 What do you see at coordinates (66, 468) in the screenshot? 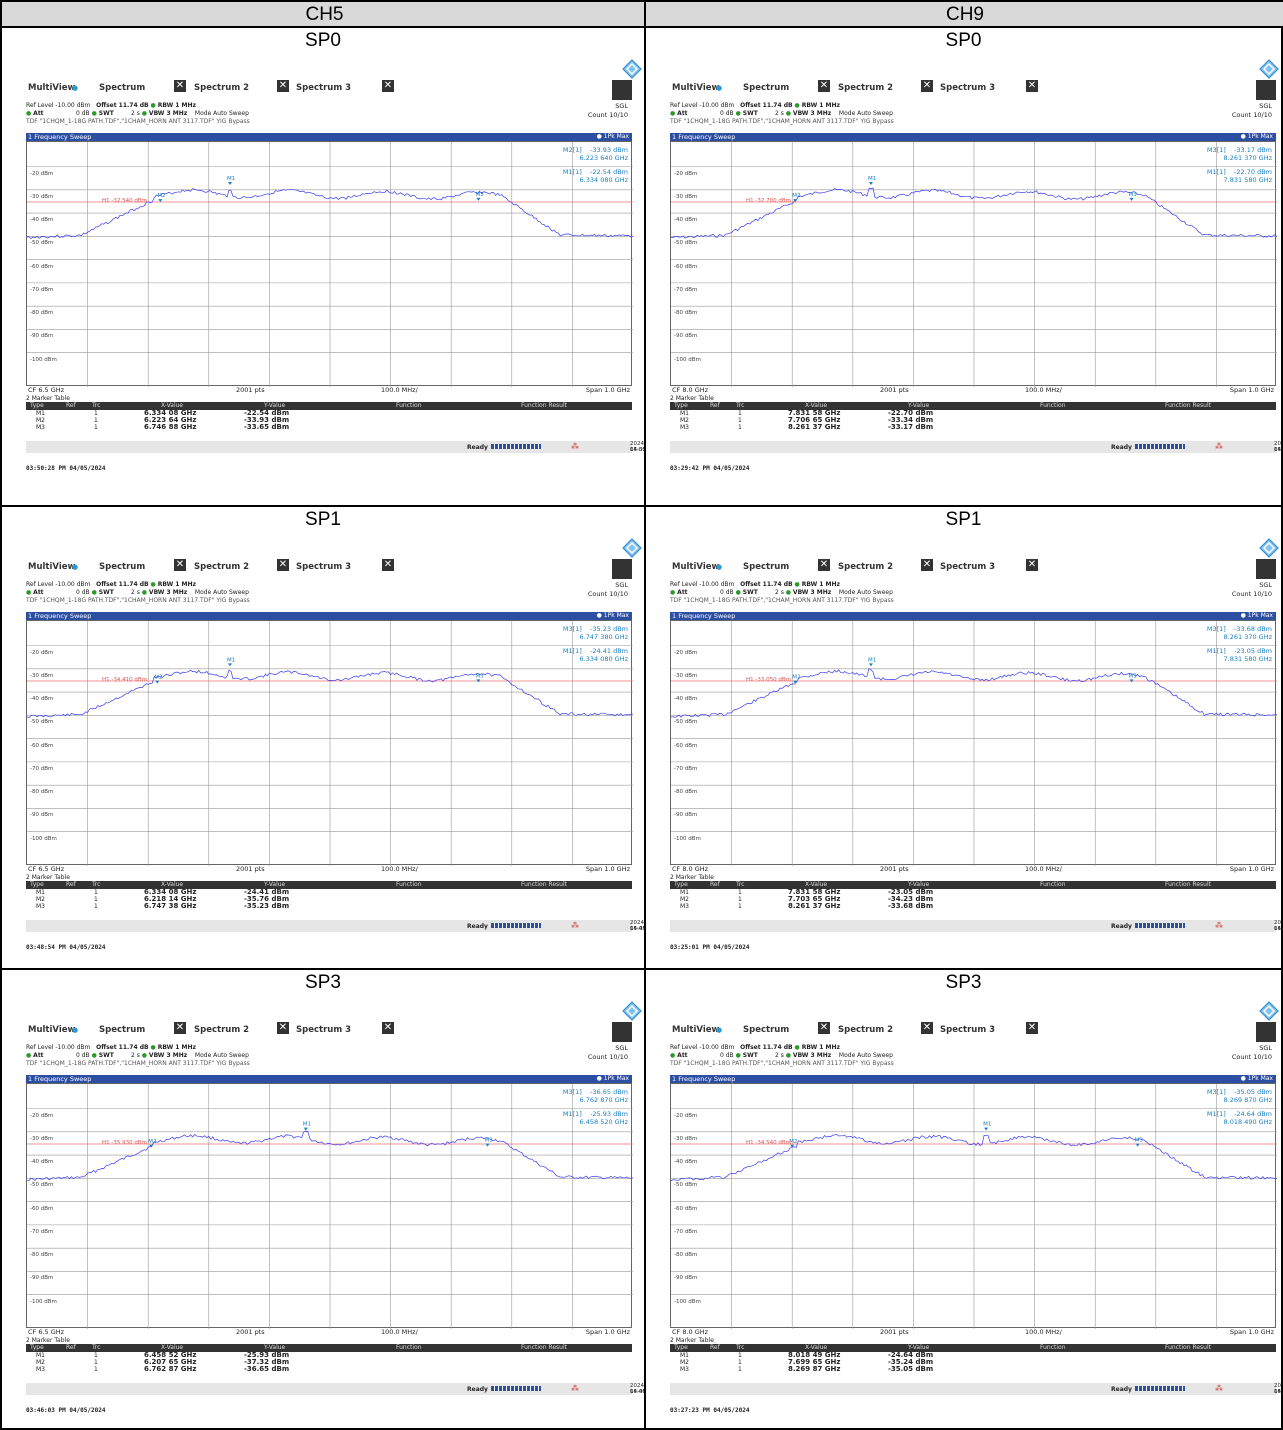
I see `screenshot-timestamp: 03:50:28 PM 04/05/2024` at bounding box center [66, 468].